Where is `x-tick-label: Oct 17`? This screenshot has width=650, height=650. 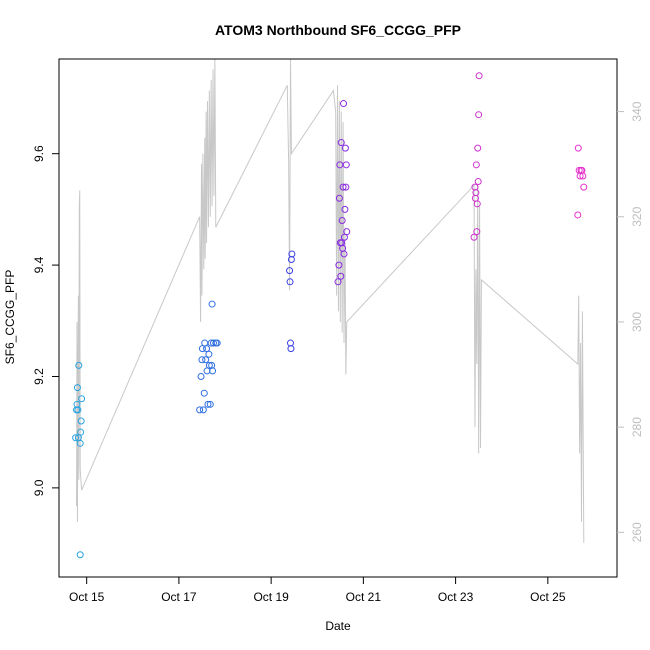 x-tick-label: Oct 17 is located at coordinates (179, 597).